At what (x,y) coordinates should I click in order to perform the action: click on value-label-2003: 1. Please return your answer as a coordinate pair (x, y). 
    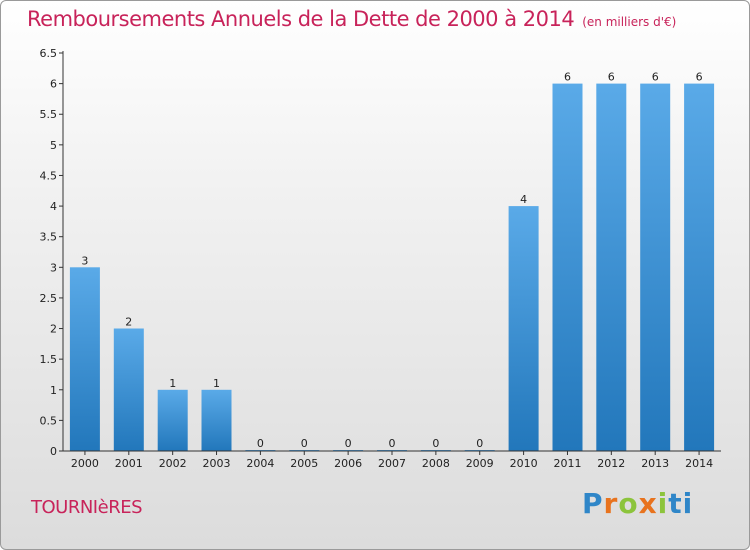
    Looking at the image, I should click on (216, 383).